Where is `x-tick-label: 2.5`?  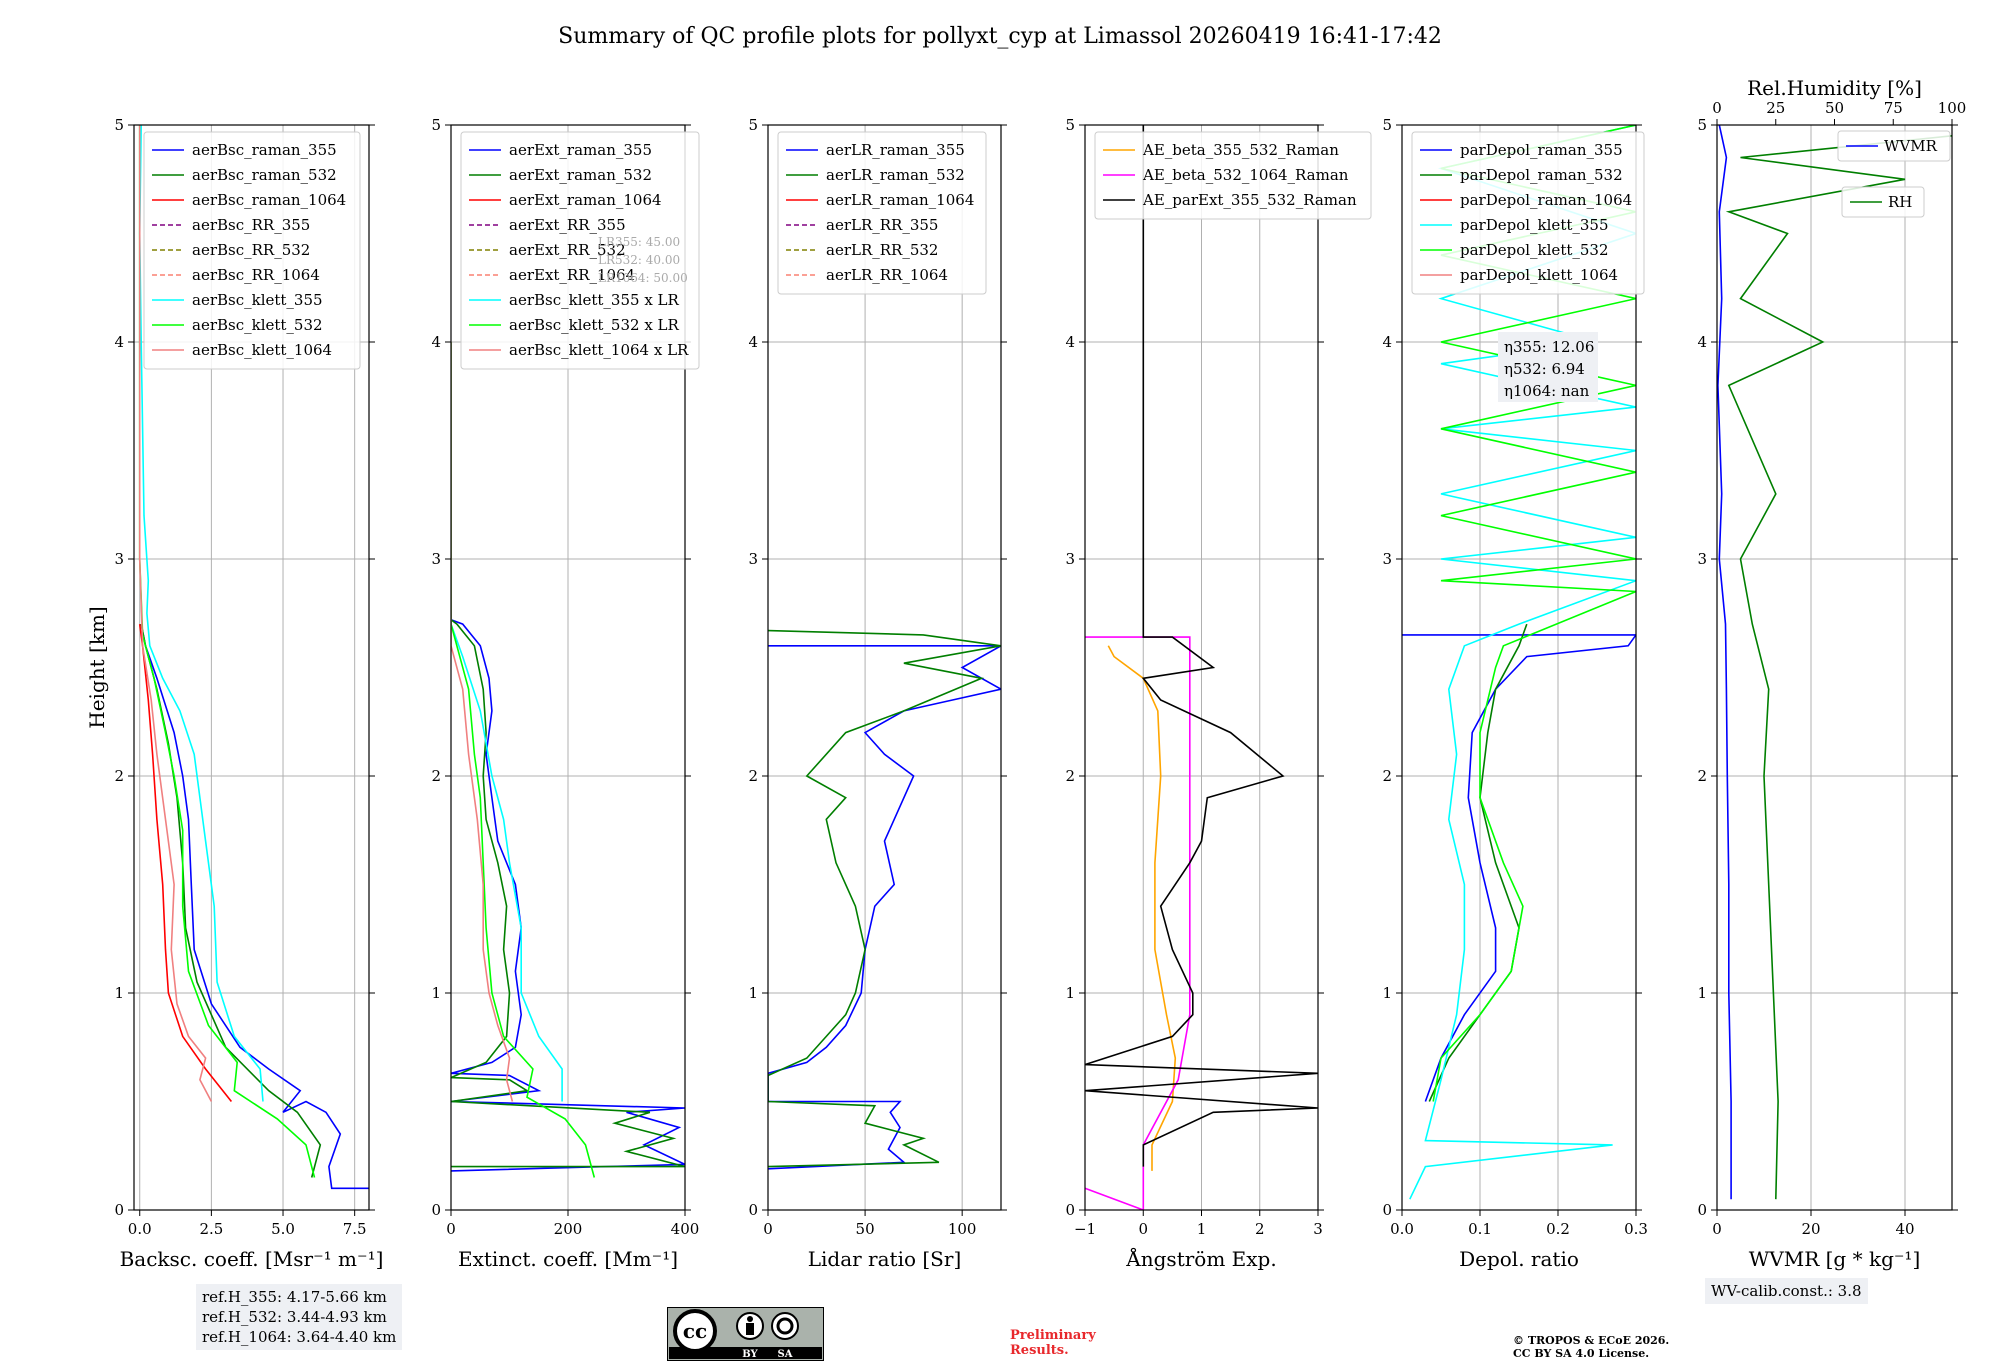
x-tick-label: 2.5 is located at coordinates (211, 1229).